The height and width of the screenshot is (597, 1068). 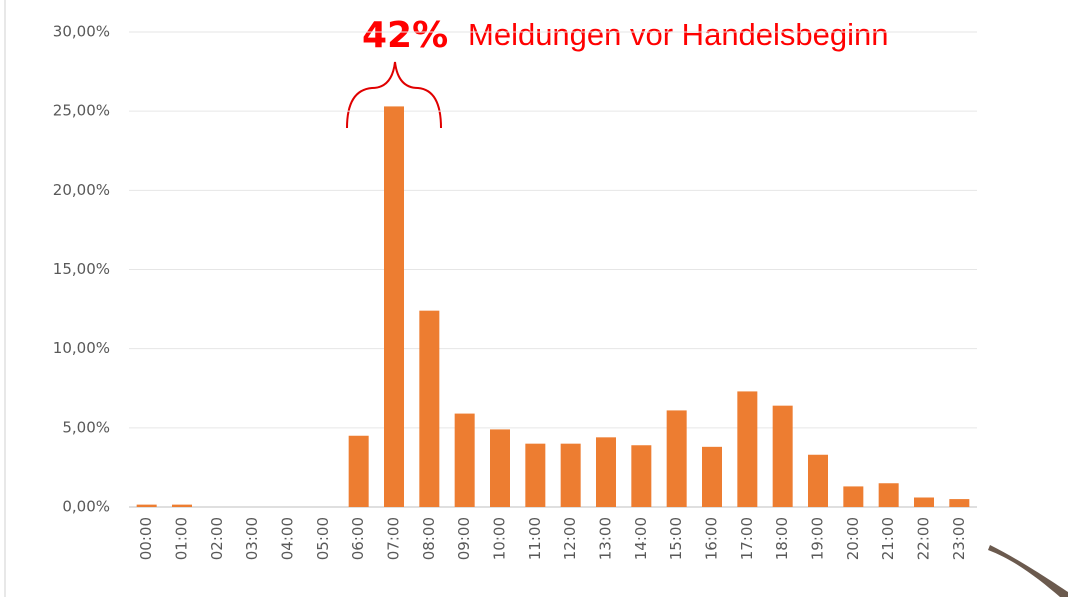 What do you see at coordinates (288, 538) in the screenshot?
I see `x-tick-label: 04:00` at bounding box center [288, 538].